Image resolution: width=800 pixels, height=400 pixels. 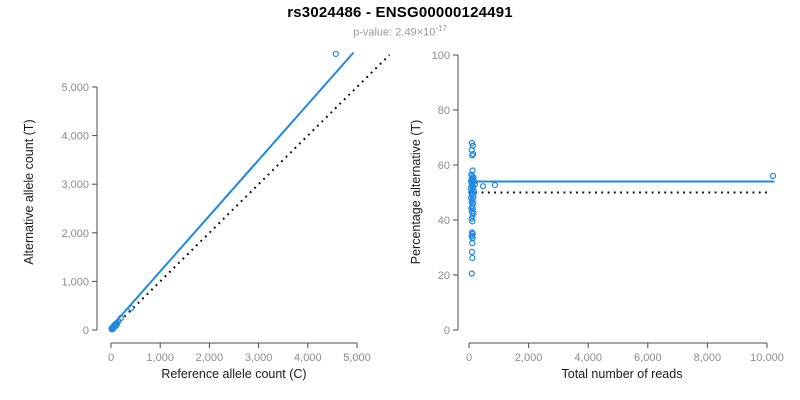 I want to click on y-tick-label: 3,000, so click(x=75, y=185).